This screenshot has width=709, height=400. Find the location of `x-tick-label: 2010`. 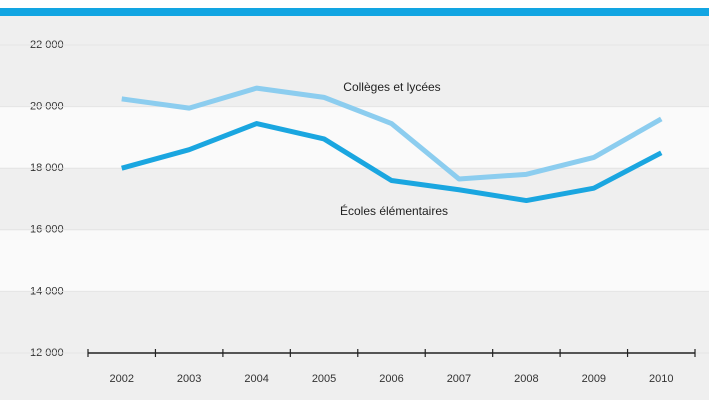

x-tick-label: 2010 is located at coordinates (661, 379).